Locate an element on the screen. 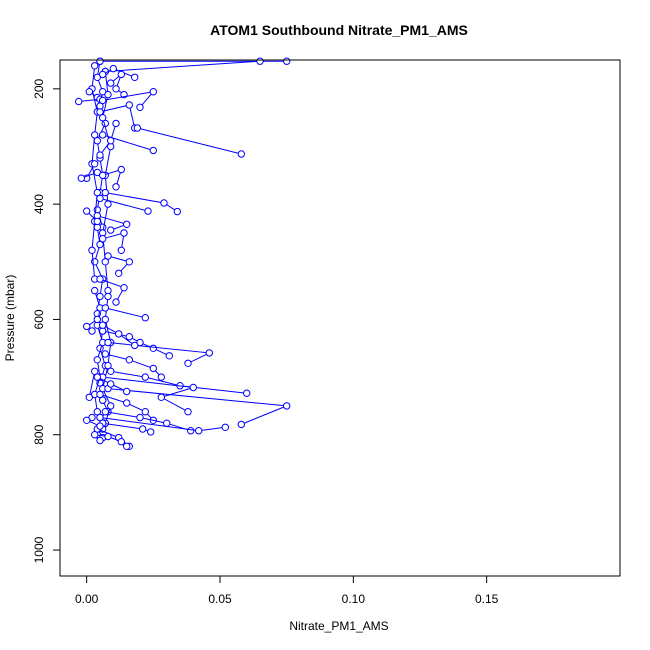 The width and height of the screenshot is (650, 650). y-tick-label: 800 is located at coordinates (39, 434).